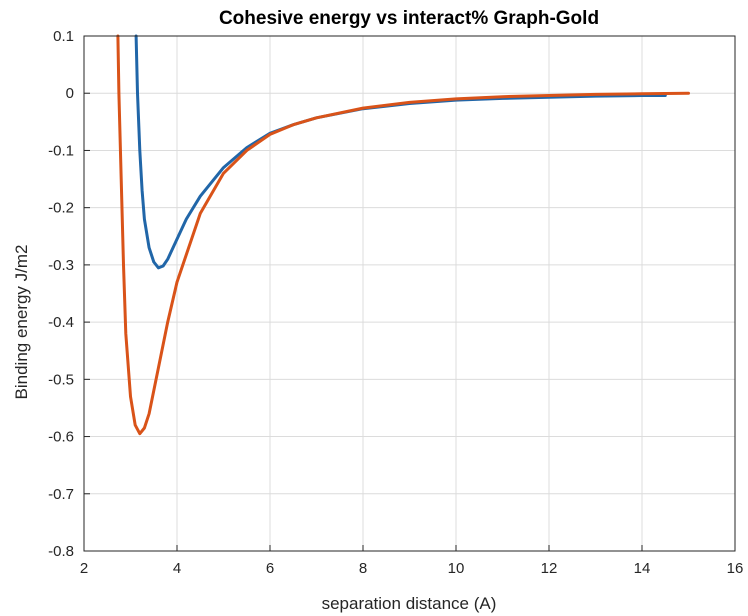 The image size is (748, 616). What do you see at coordinates (61, 437) in the screenshot?
I see `y-tick-label: -0.6` at bounding box center [61, 437].